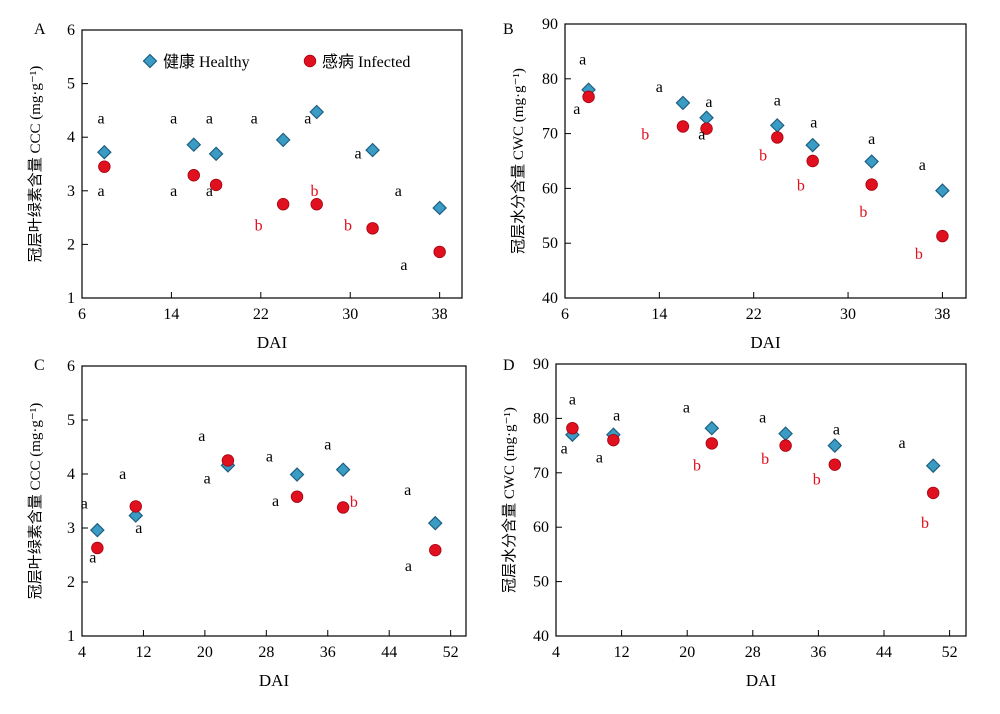 The width and height of the screenshot is (1000, 714). What do you see at coordinates (509, 365) in the screenshot?
I see `panel-letter: D` at bounding box center [509, 365].